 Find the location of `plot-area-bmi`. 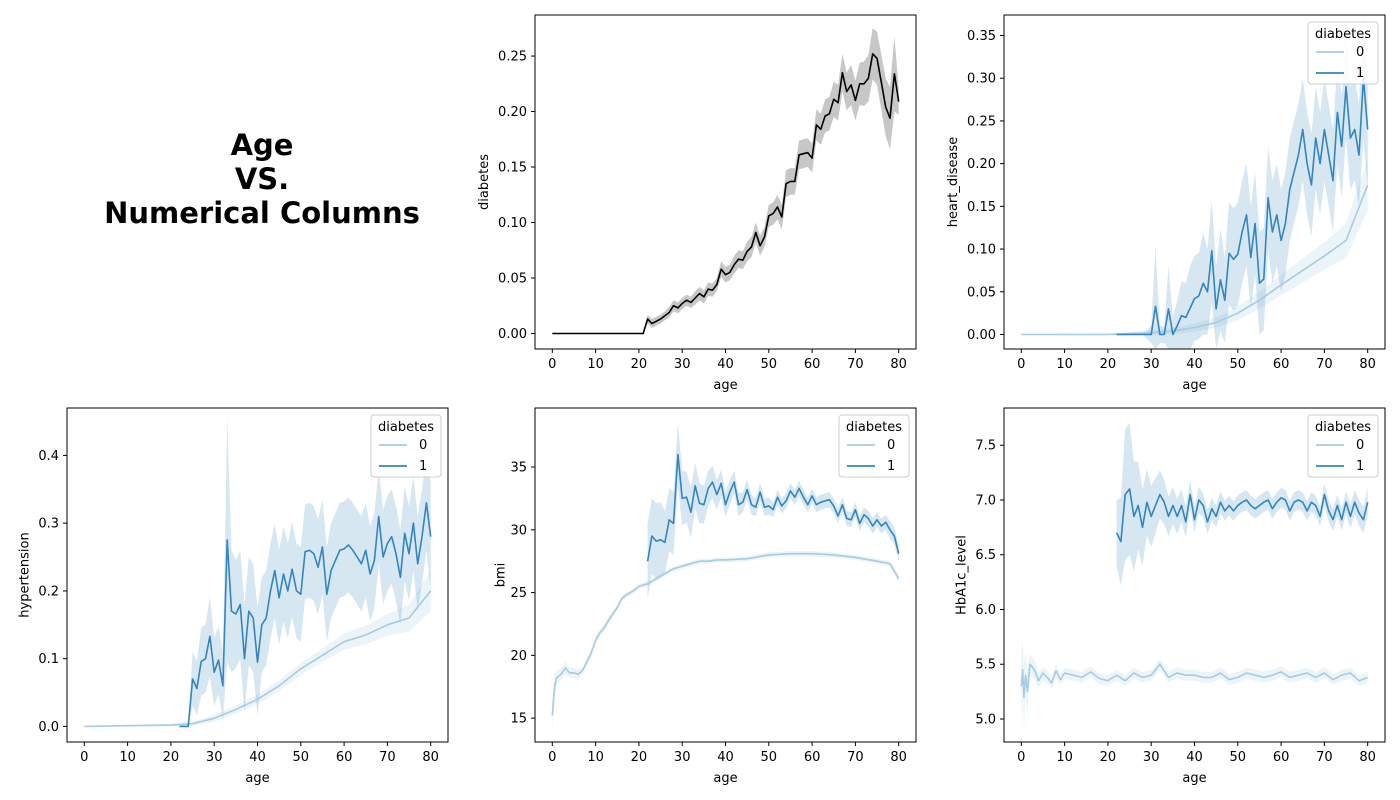

plot-area-bmi is located at coordinates (725, 577).